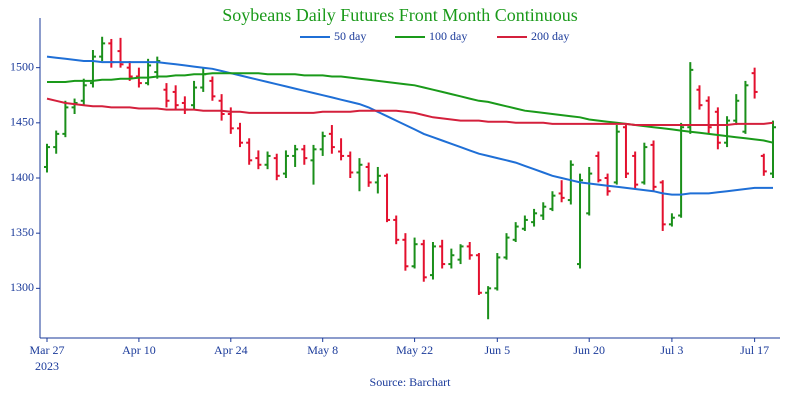 The width and height of the screenshot is (800, 400). I want to click on x-tick-label: Mar 27, so click(47, 350).